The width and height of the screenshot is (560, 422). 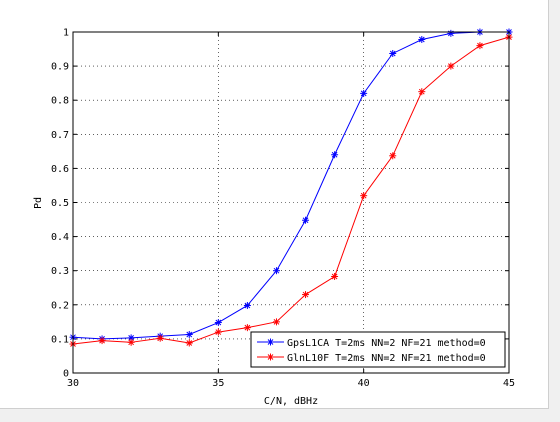 I want to click on y-tick-label: 0.9, so click(x=60, y=67).